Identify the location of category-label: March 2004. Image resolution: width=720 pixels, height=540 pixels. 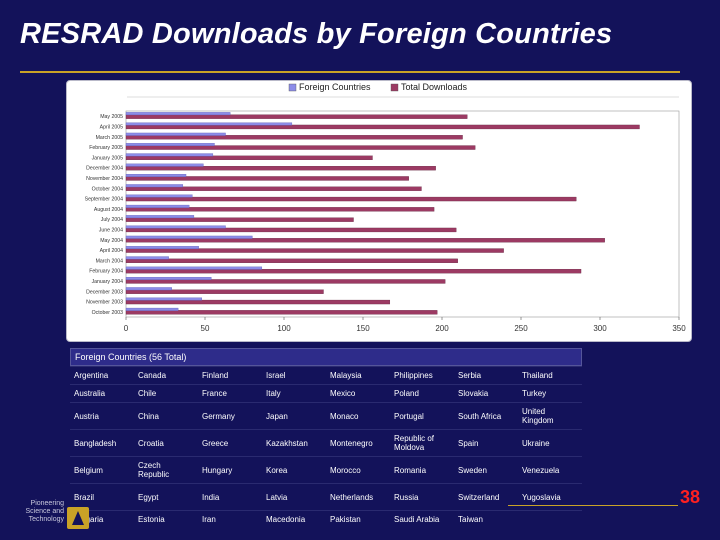
(110, 261).